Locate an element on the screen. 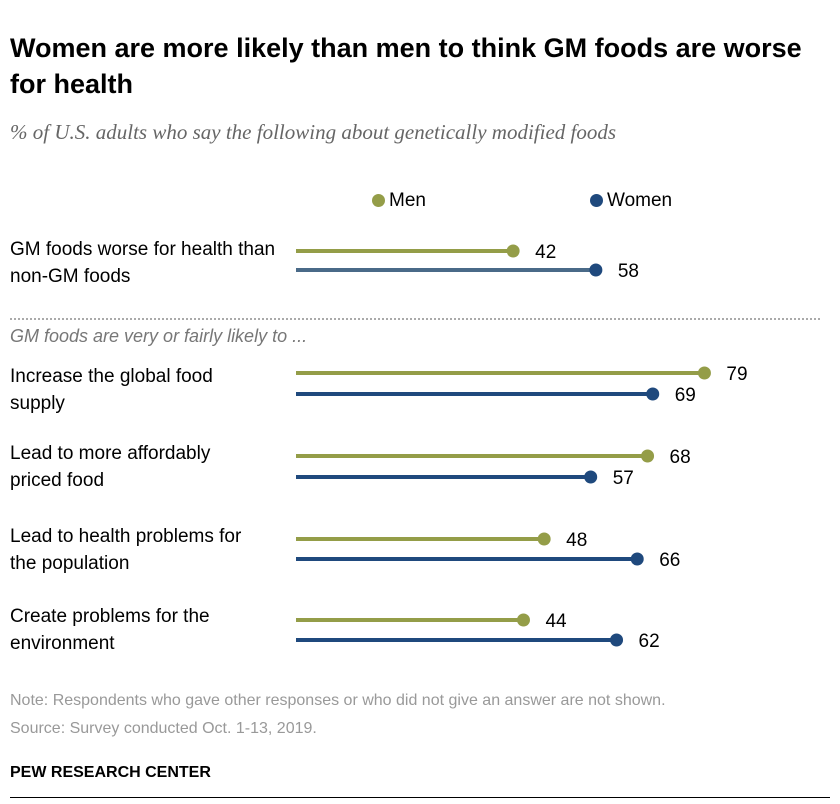  women-value-label: 69 is located at coordinates (685, 395).